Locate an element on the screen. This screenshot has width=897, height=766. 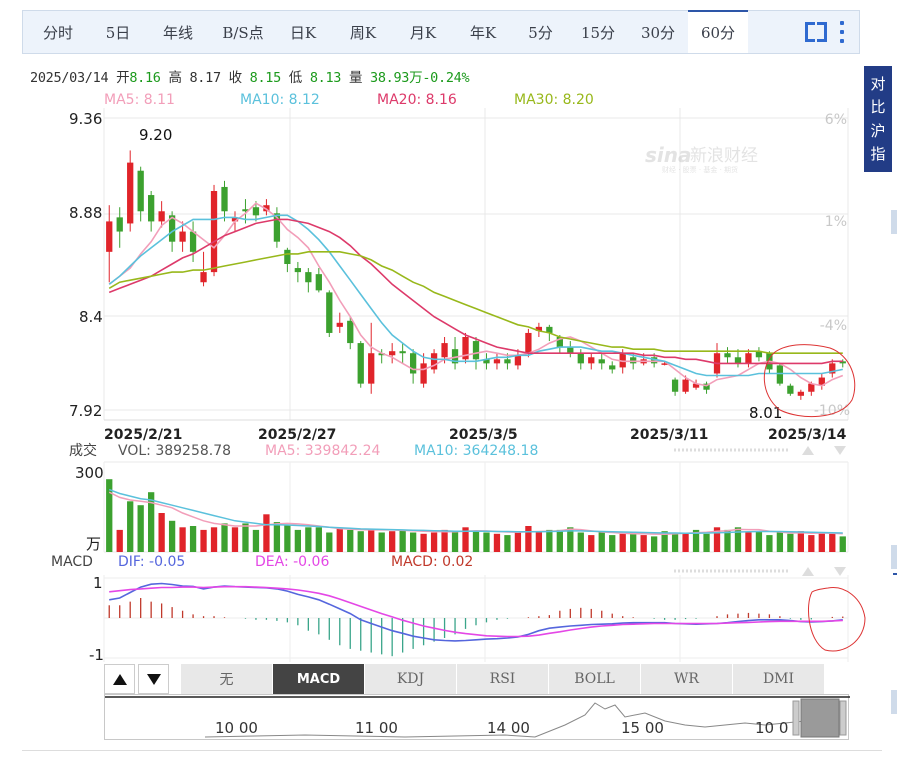
date-label: 2025/3/14 is located at coordinates (807, 435).